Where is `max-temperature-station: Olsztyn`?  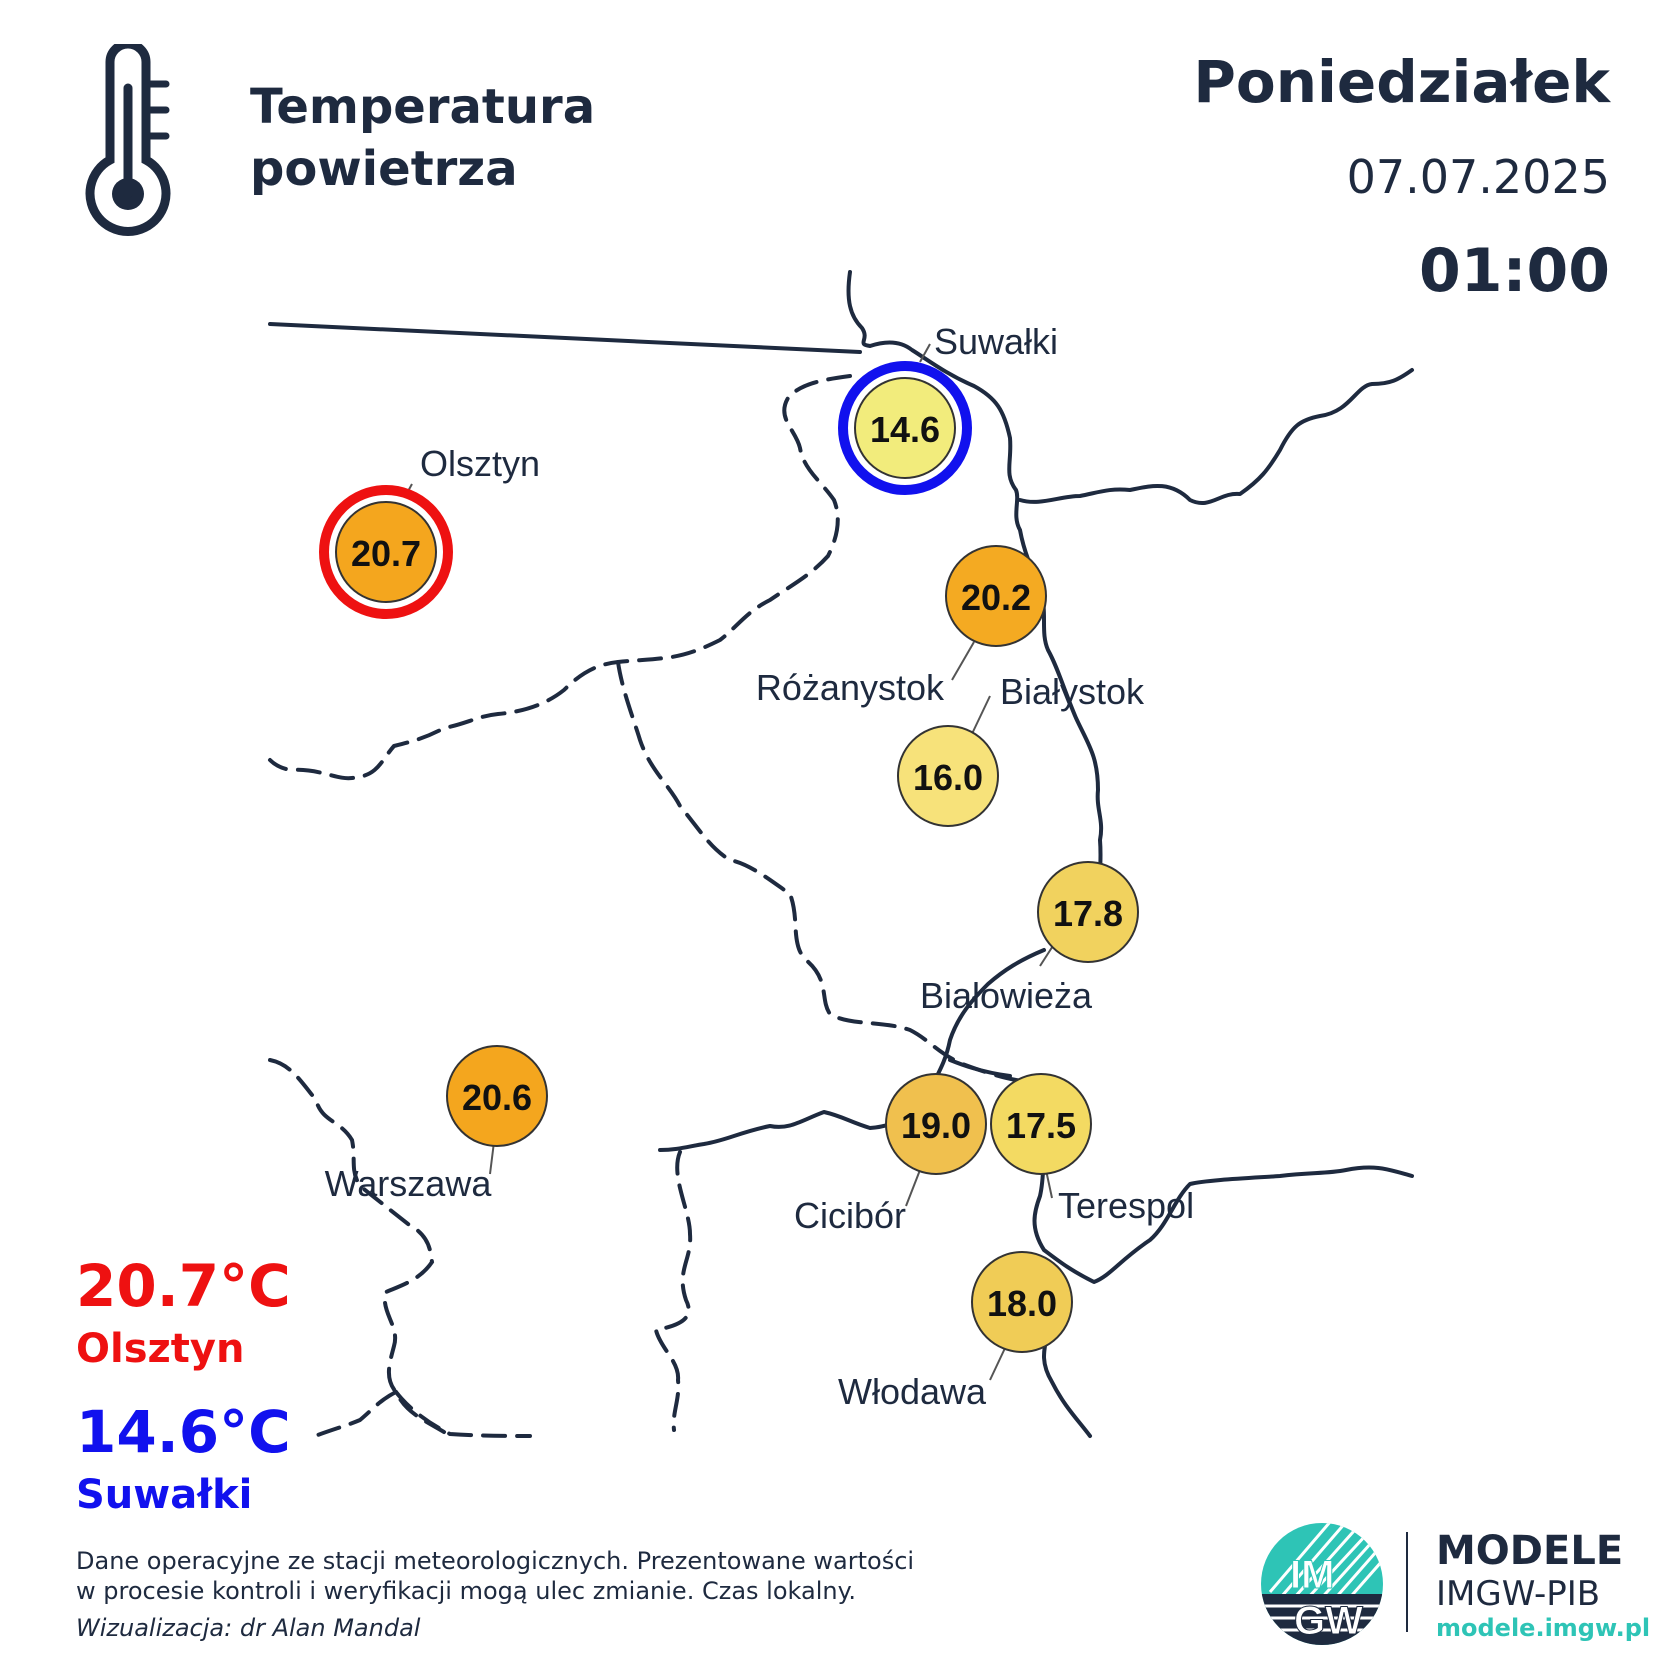 max-temperature-station: Olsztyn is located at coordinates (160, 1349).